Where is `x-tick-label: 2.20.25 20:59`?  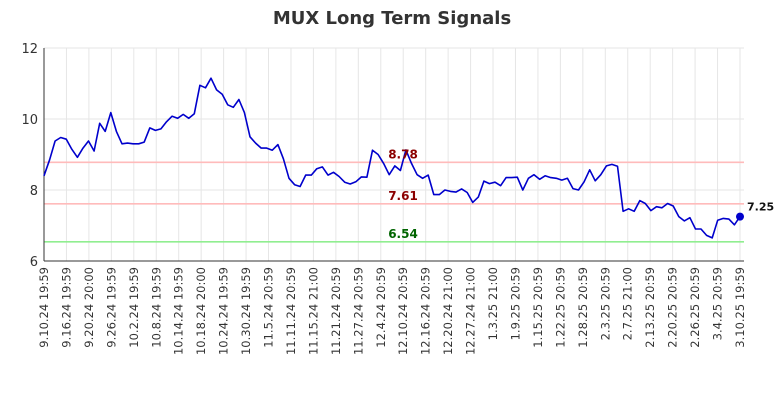
x-tick-label: 2.20.25 20:59 is located at coordinates (673, 307).